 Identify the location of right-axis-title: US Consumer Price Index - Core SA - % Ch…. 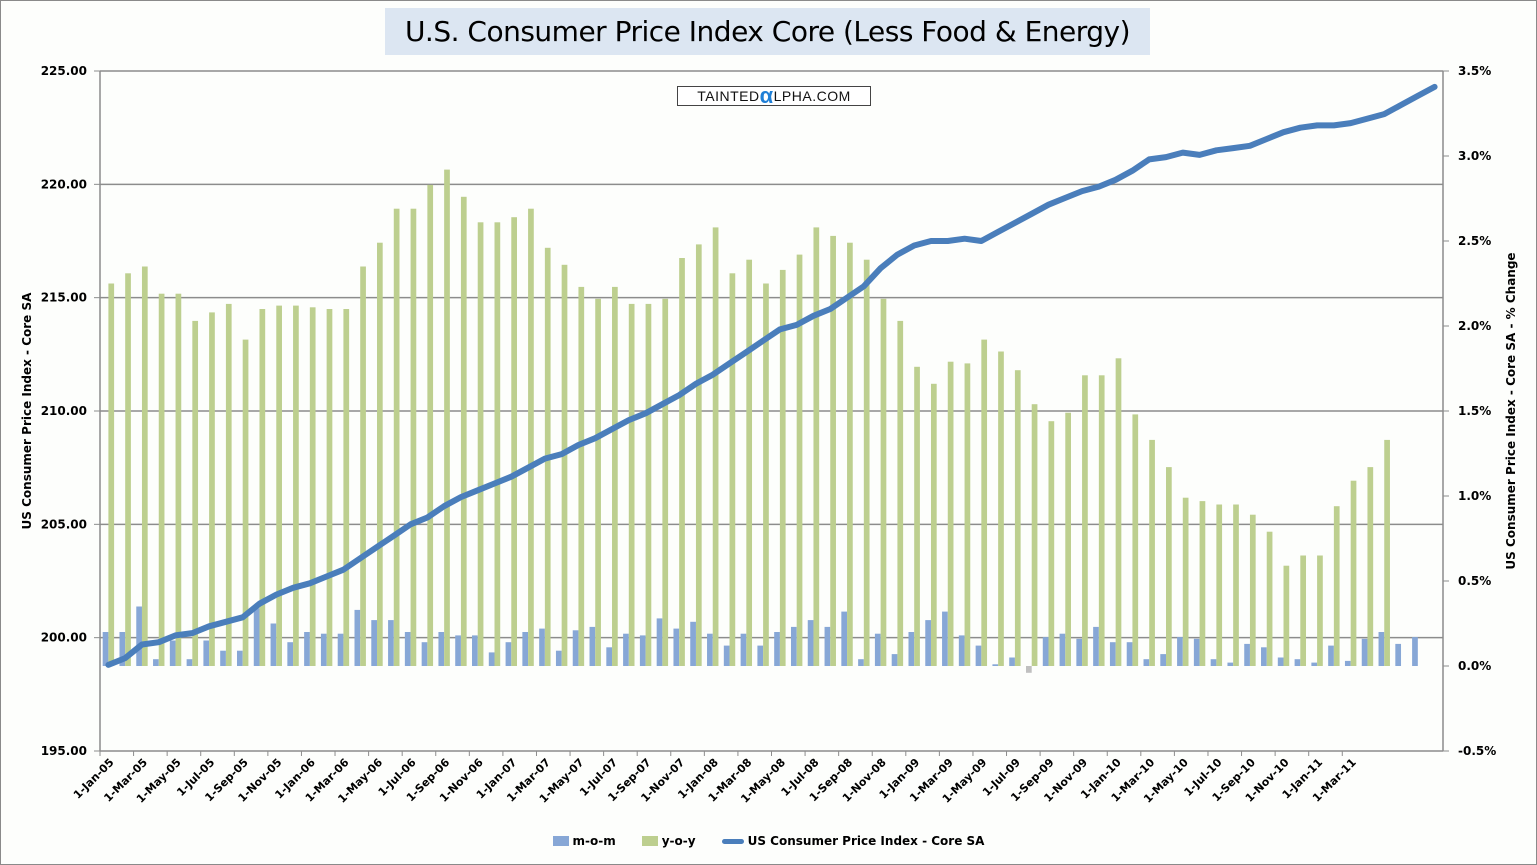
(1511, 410).